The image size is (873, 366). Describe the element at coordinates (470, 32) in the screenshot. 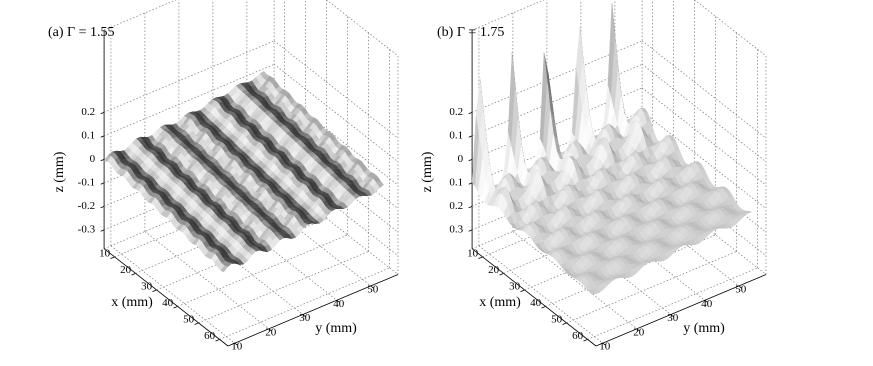

I see `panel-title: (b) Γ = 1.75` at that location.